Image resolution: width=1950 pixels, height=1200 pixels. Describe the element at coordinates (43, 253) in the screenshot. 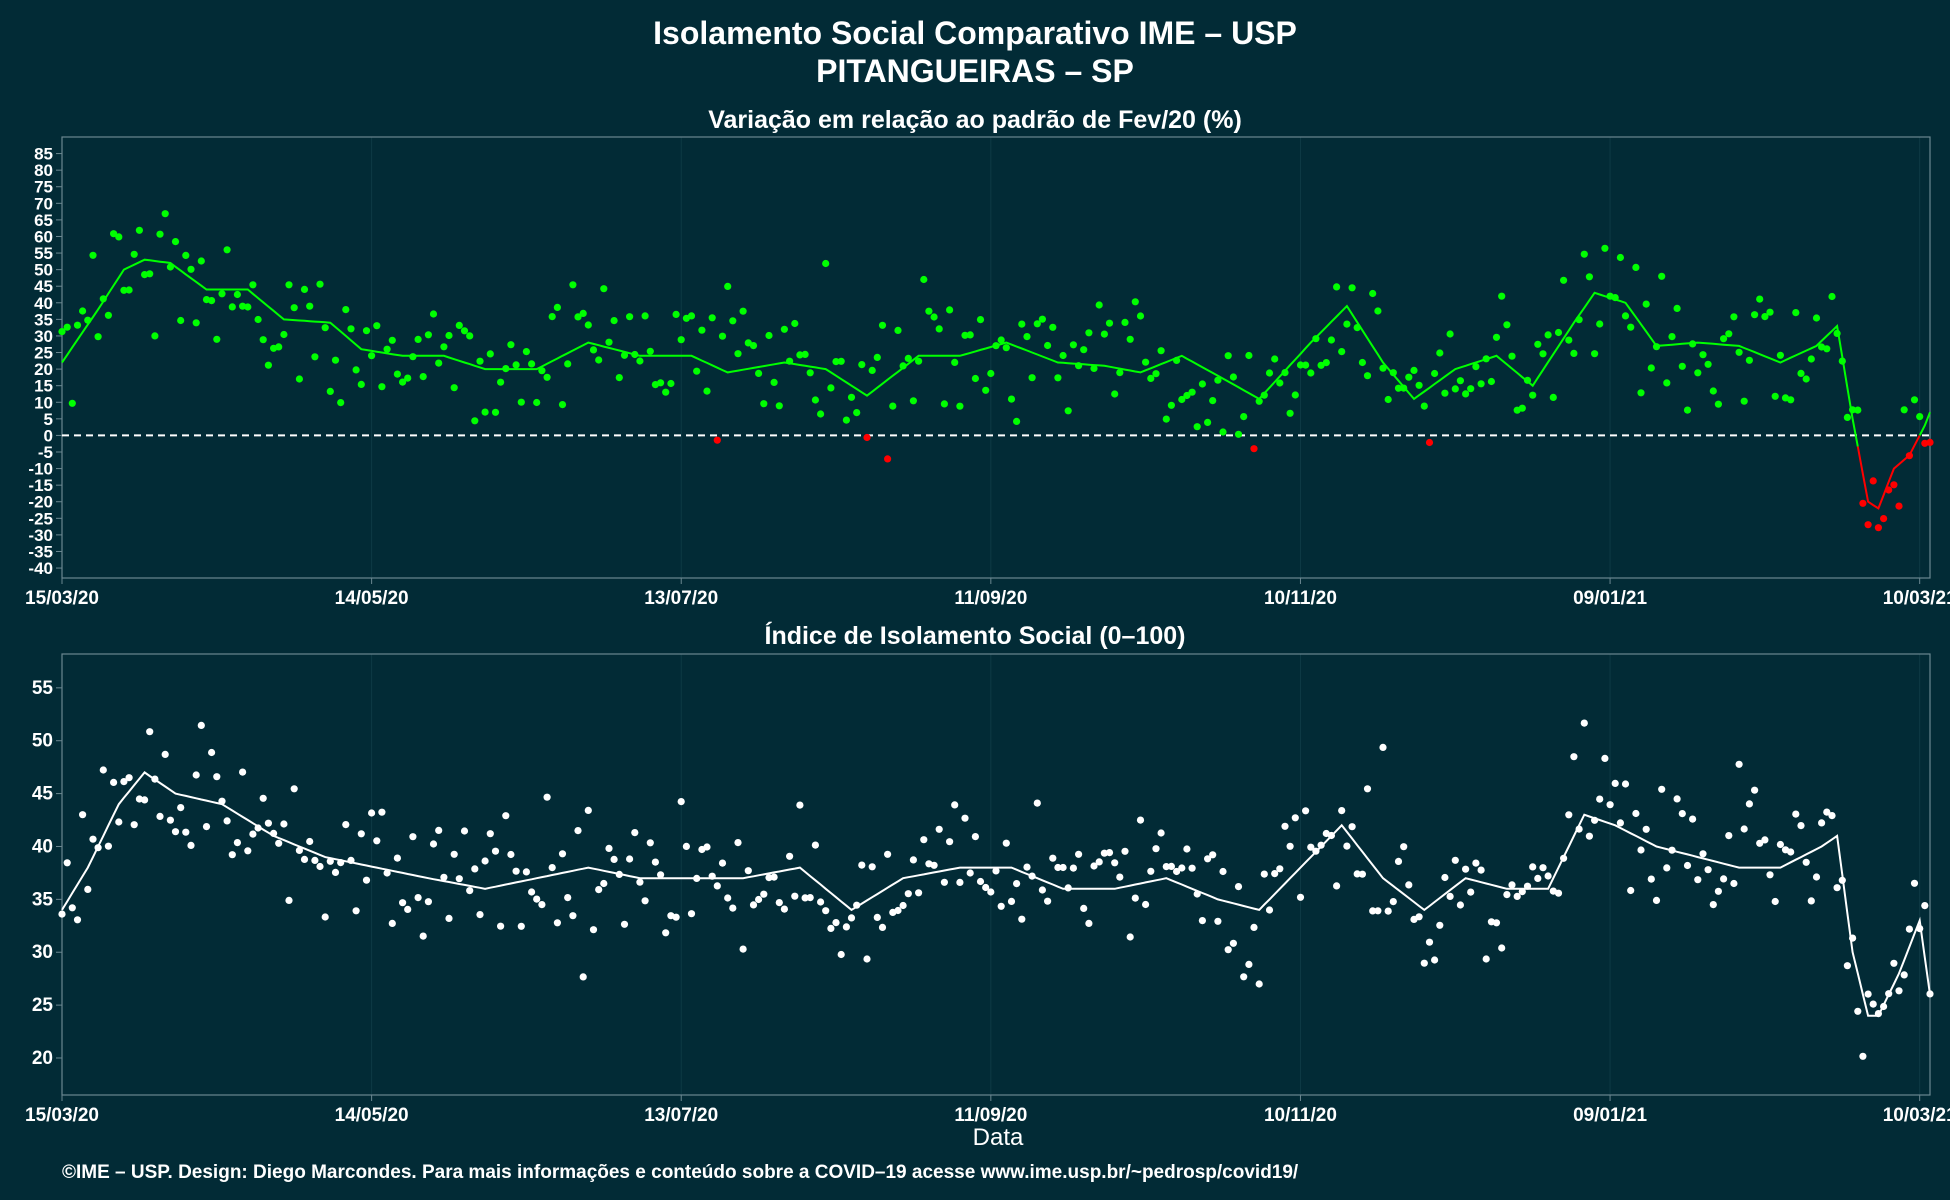

I see `y-tick-label: 55` at that location.